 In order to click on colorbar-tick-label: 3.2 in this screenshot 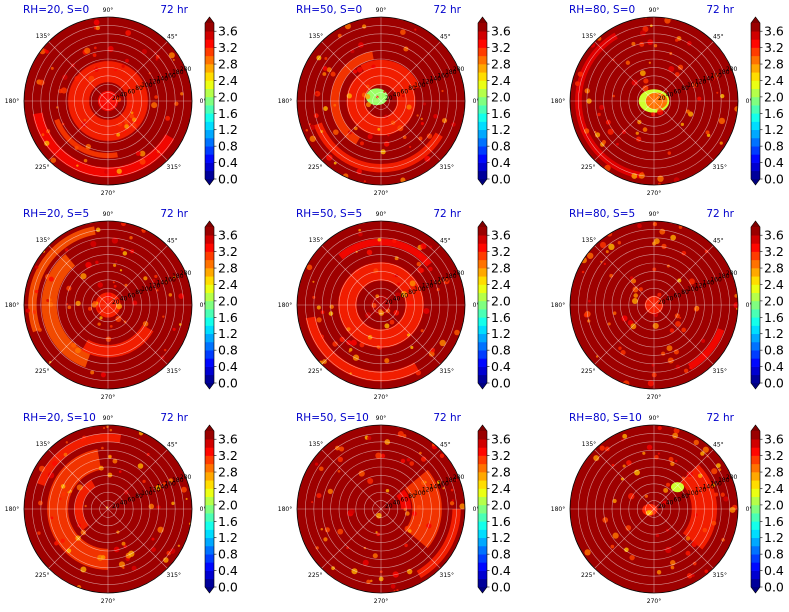, I will do `click(228, 47)`.